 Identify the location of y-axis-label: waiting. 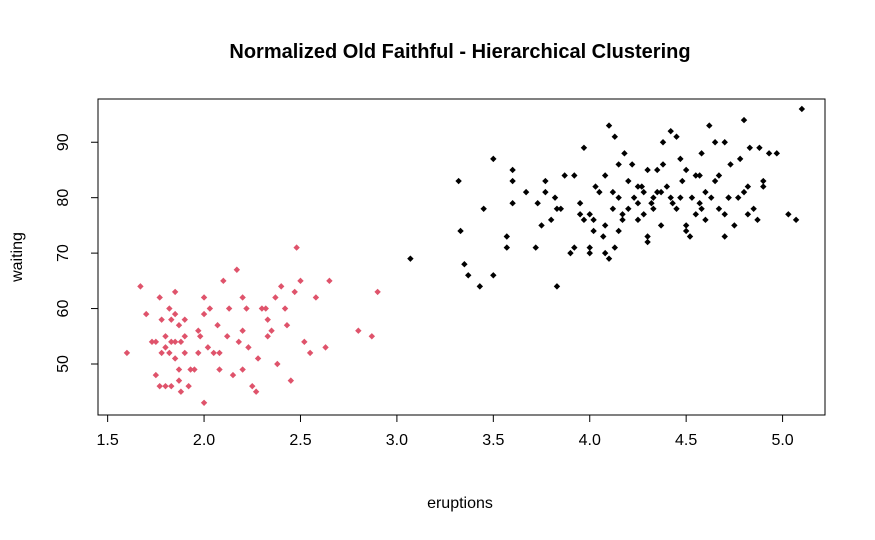
(17, 257).